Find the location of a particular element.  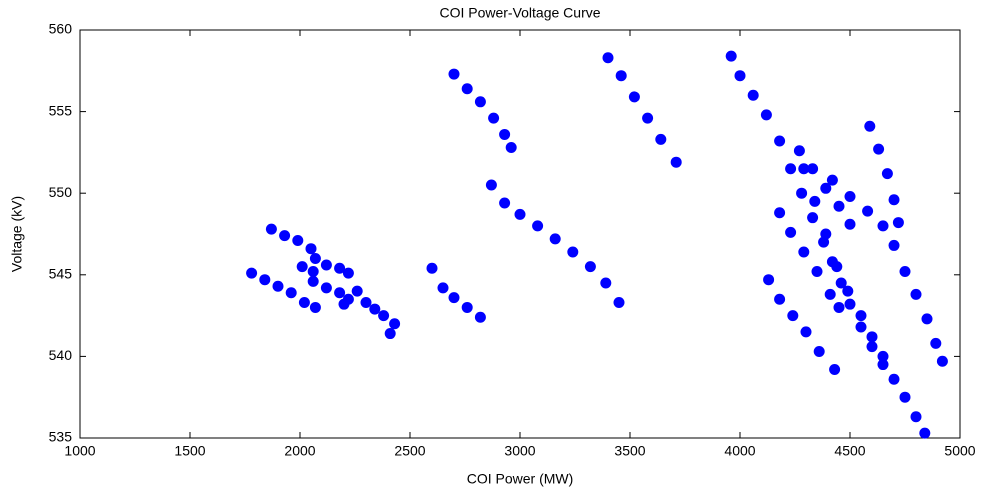

x-tick-label: 5000 is located at coordinates (959, 451).